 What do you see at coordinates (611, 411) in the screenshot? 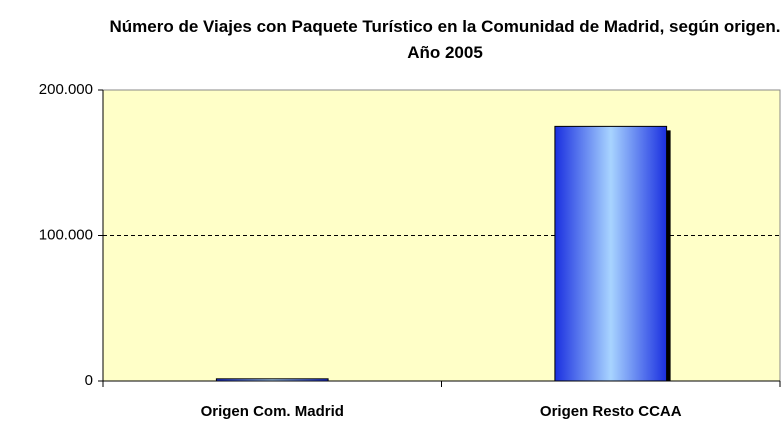
I see `x-tick-label: Origen Resto CCAA` at bounding box center [611, 411].